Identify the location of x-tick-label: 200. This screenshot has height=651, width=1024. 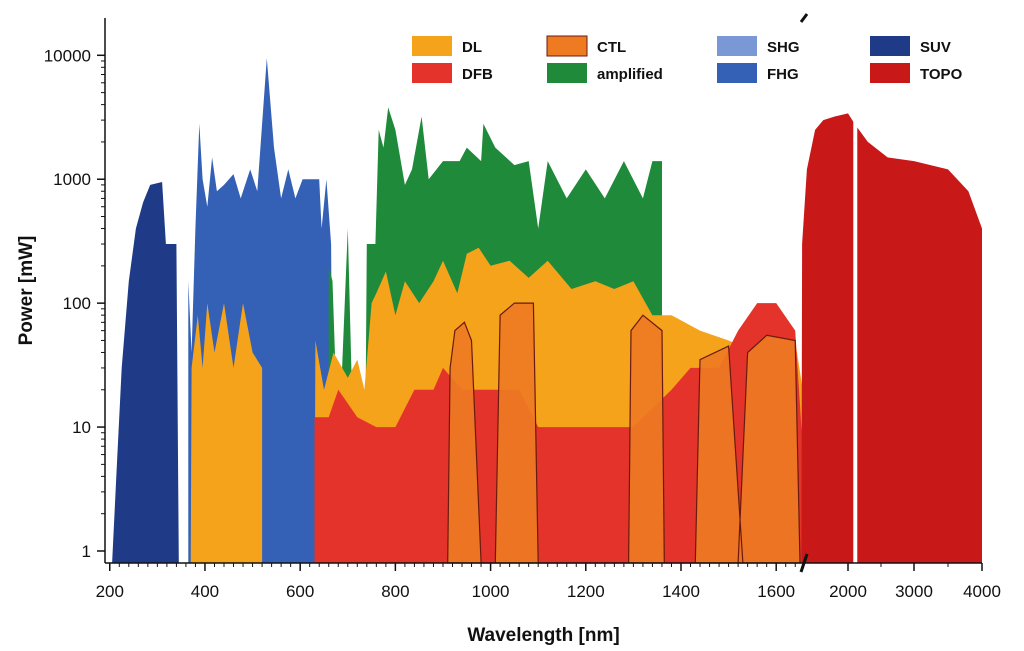
(110, 591).